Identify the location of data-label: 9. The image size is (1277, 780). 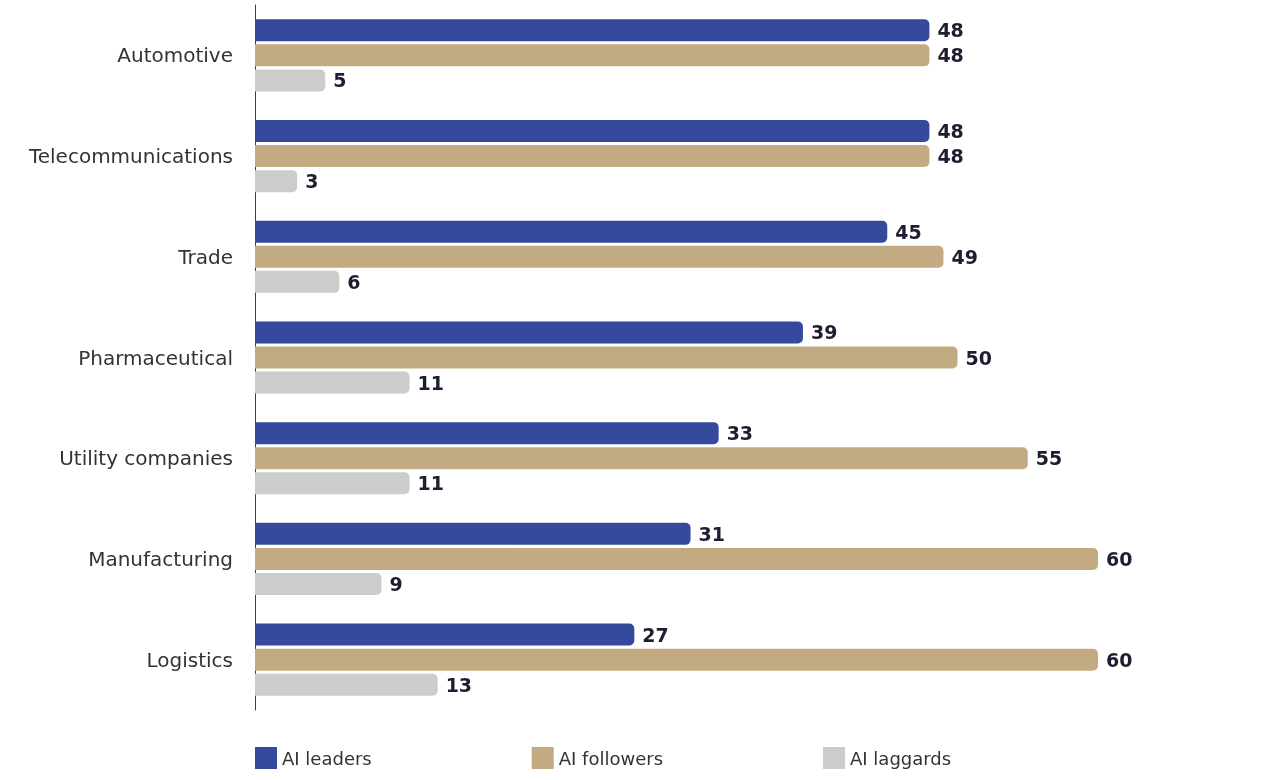
(396, 584).